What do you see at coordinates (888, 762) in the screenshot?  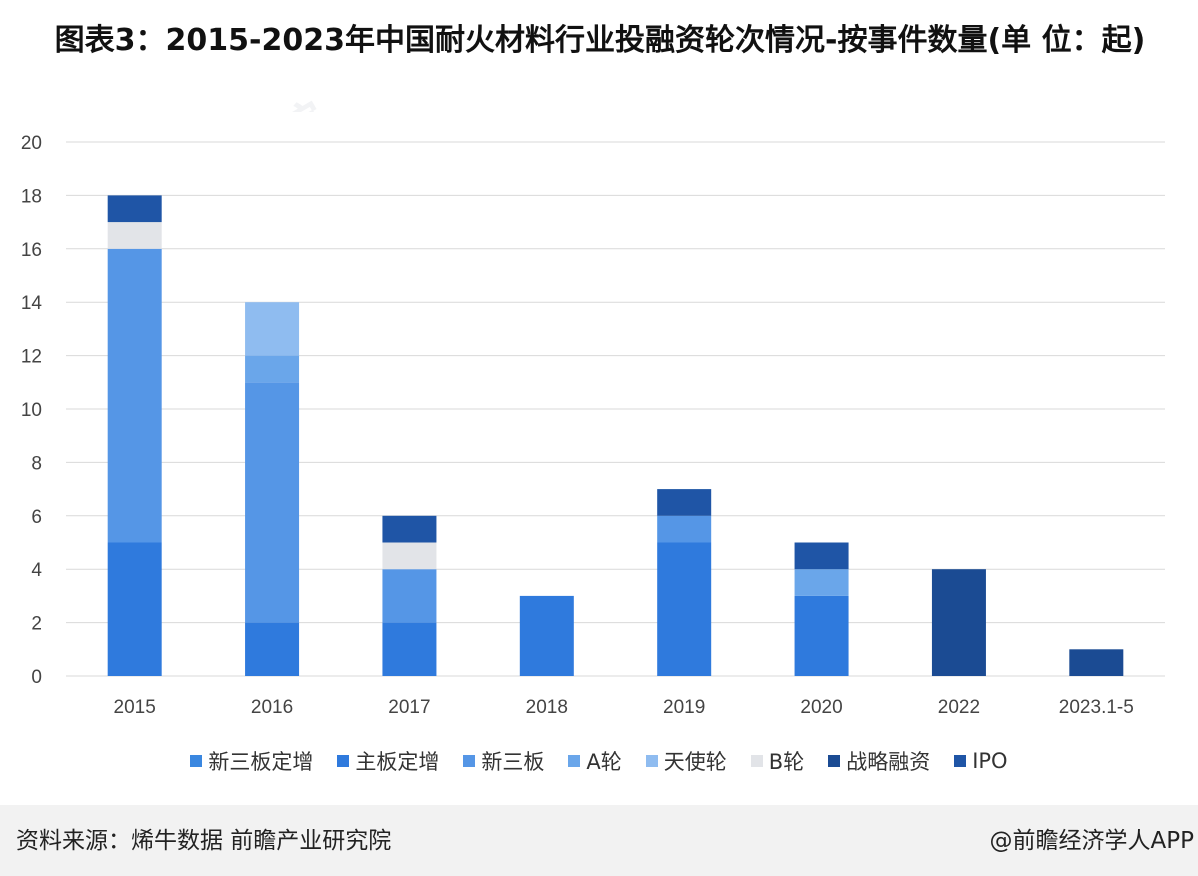 I see `legend-label: 战略融资` at bounding box center [888, 762].